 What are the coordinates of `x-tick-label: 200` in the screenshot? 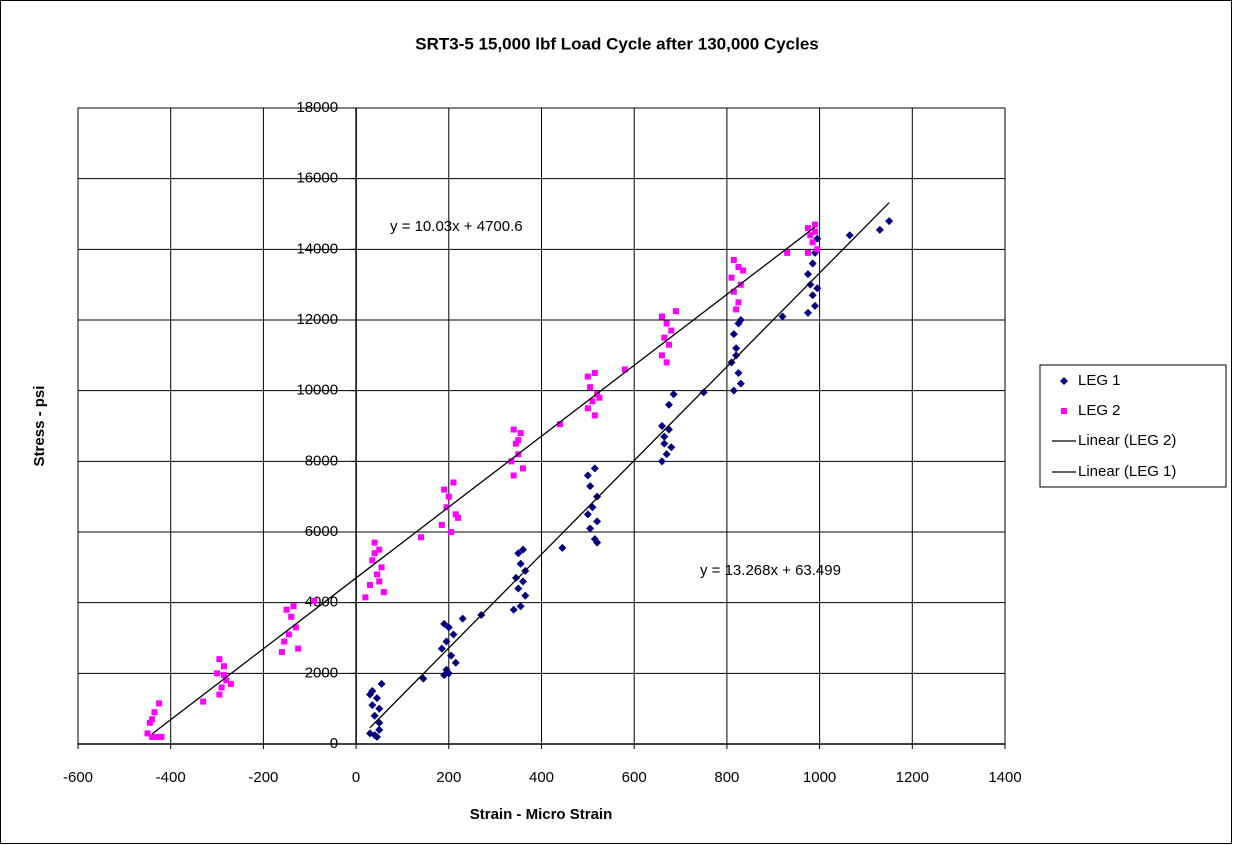 It's located at (448, 777).